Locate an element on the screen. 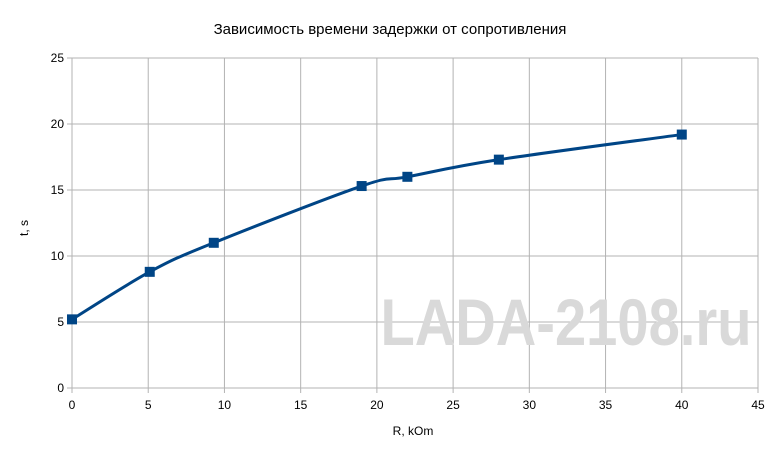 Image resolution: width=780 pixels, height=455 pixels. y-tick-label: 5 is located at coordinates (60, 322).